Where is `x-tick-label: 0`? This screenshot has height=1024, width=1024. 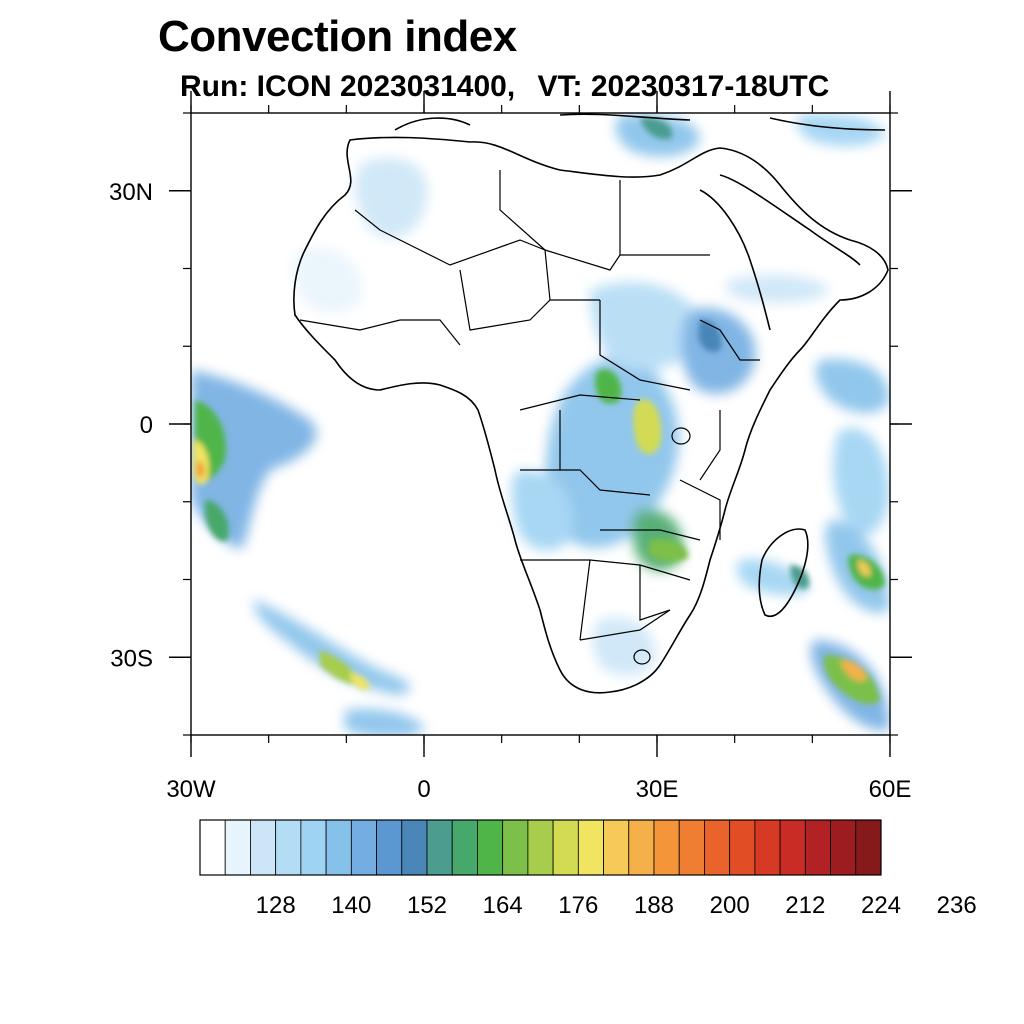
x-tick-label: 0 is located at coordinates (423, 789).